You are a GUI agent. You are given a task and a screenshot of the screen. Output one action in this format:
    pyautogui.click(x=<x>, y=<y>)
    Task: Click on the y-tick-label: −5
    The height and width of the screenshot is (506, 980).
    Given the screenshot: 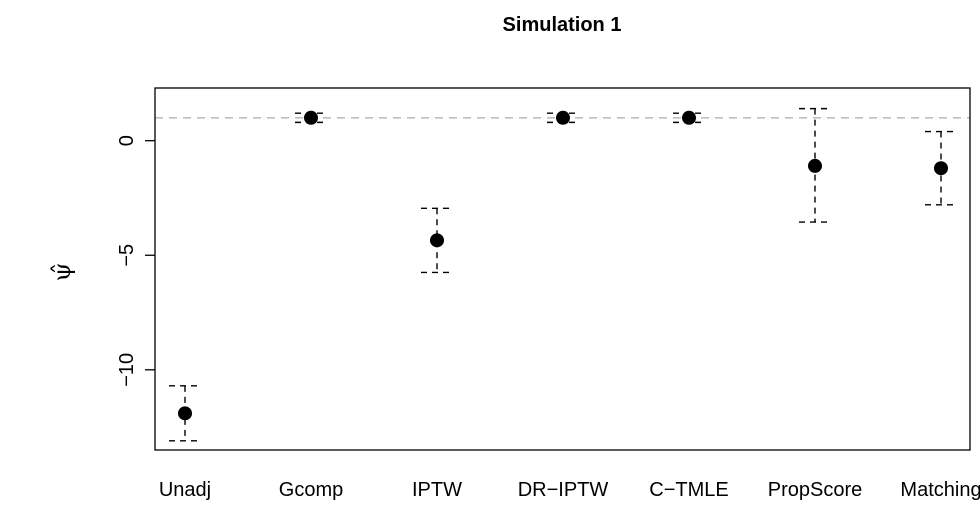 What is the action you would take?
    pyautogui.click(x=127, y=255)
    